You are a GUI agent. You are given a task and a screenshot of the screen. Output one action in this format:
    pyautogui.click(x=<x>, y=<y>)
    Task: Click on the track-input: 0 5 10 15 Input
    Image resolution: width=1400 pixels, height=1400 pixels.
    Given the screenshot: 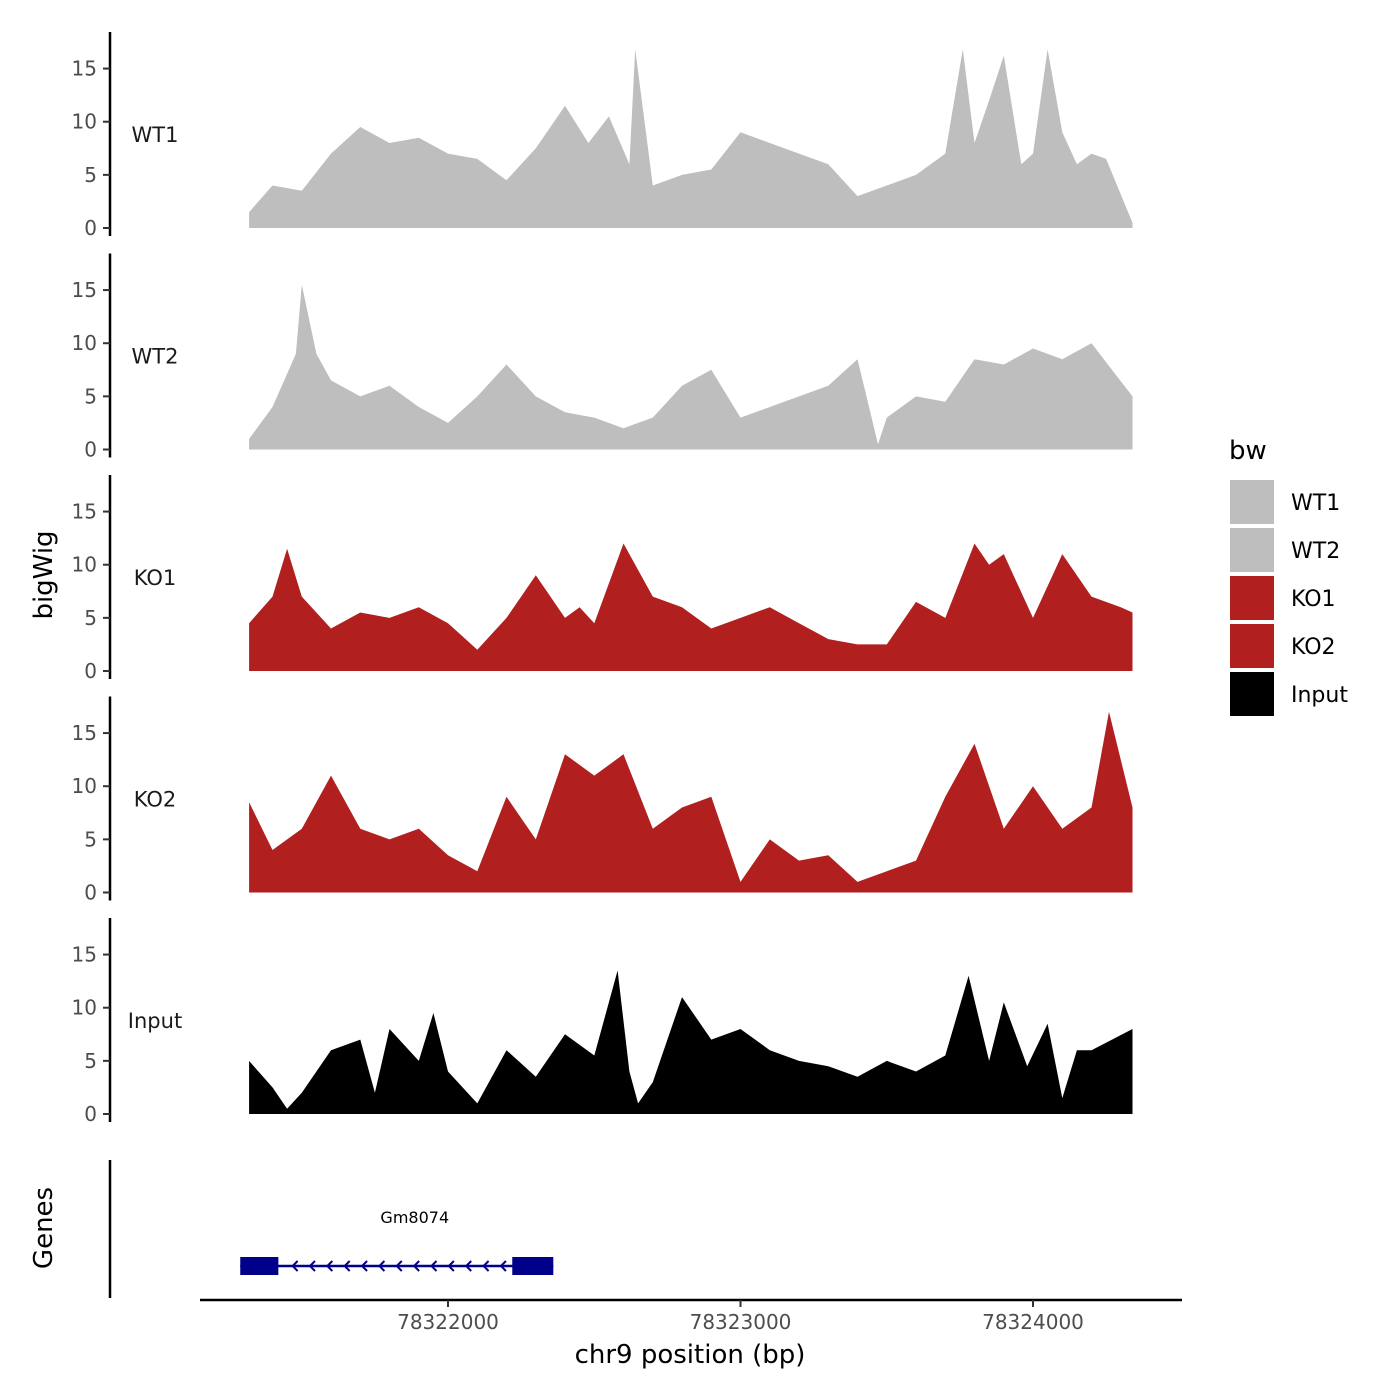 What is the action you would take?
    pyautogui.click(x=602, y=1022)
    